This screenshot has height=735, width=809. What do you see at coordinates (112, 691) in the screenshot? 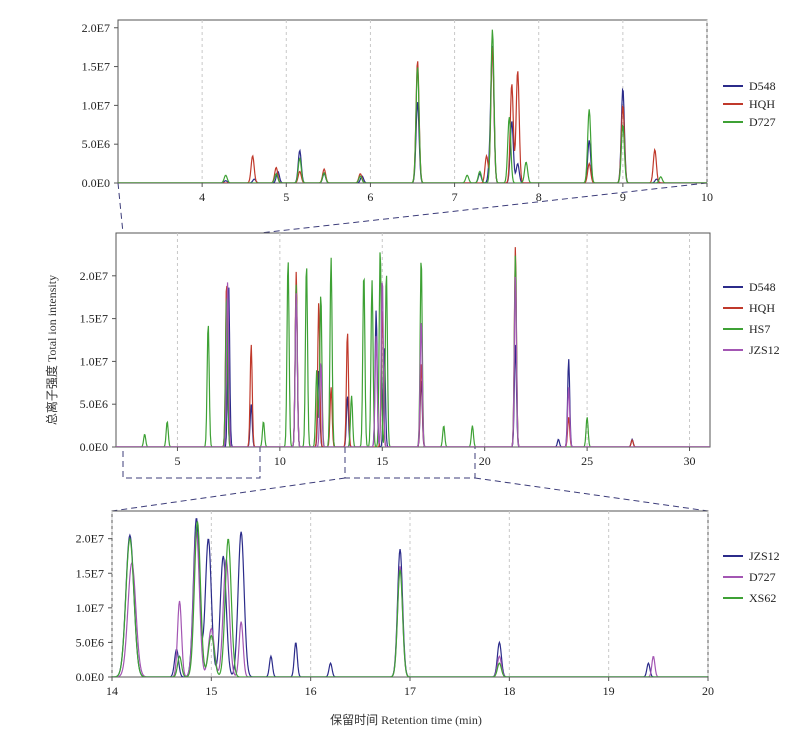
I see `x-tick-label: 14` at bounding box center [112, 691].